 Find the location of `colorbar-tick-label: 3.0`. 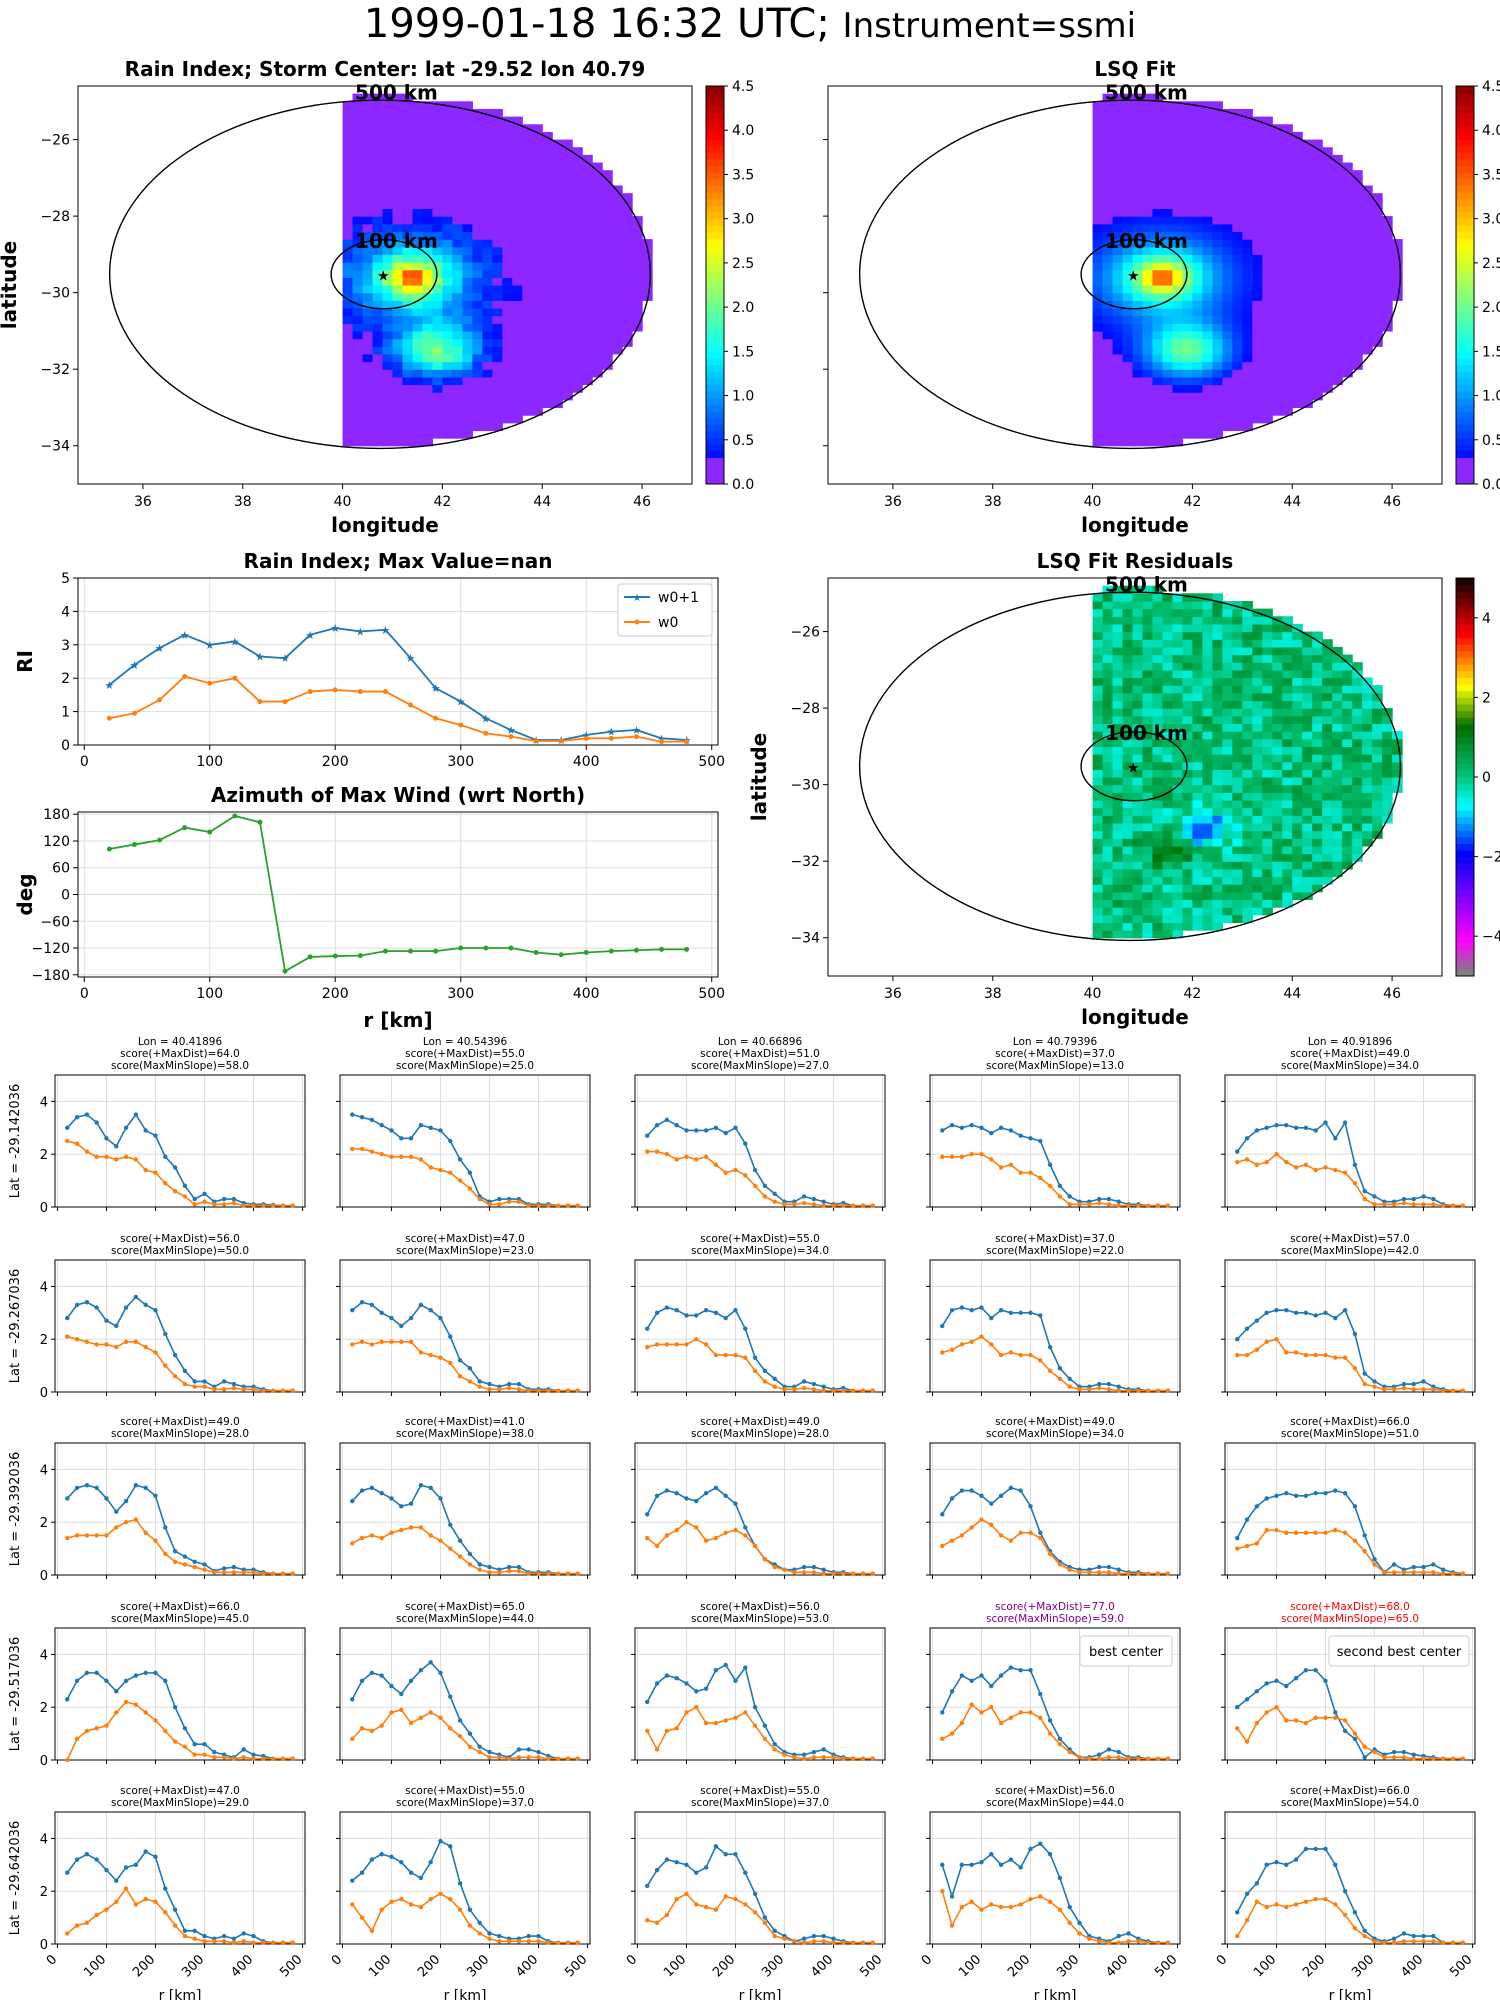

colorbar-tick-label: 3.0 is located at coordinates (1491, 220).